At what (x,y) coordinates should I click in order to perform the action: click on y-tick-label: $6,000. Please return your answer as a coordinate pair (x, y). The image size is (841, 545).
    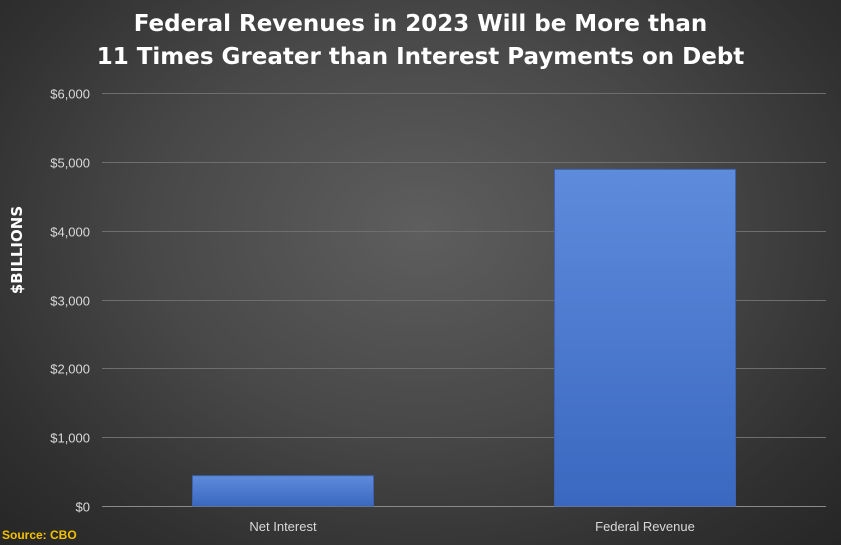
    Looking at the image, I should click on (70, 94).